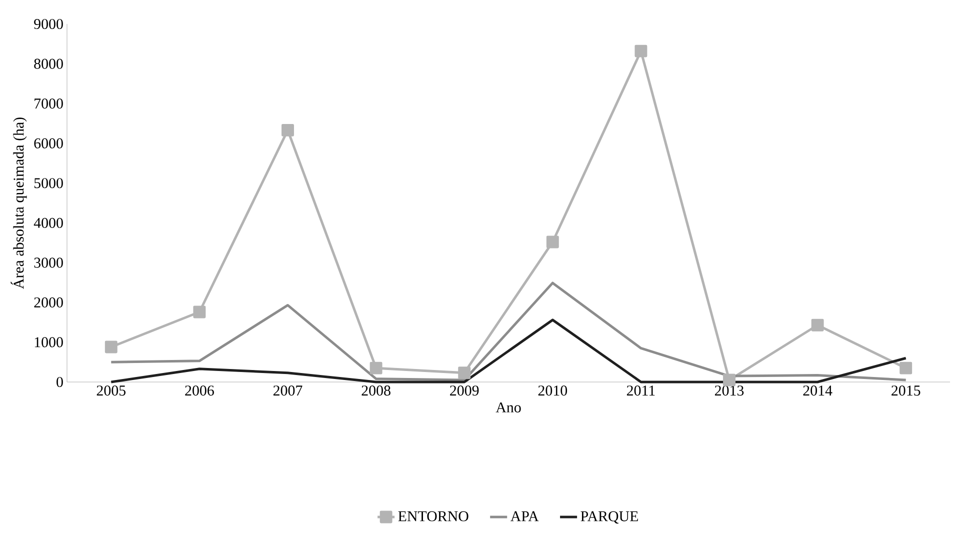  What do you see at coordinates (48, 143) in the screenshot?
I see `y-tick-label: 6000` at bounding box center [48, 143].